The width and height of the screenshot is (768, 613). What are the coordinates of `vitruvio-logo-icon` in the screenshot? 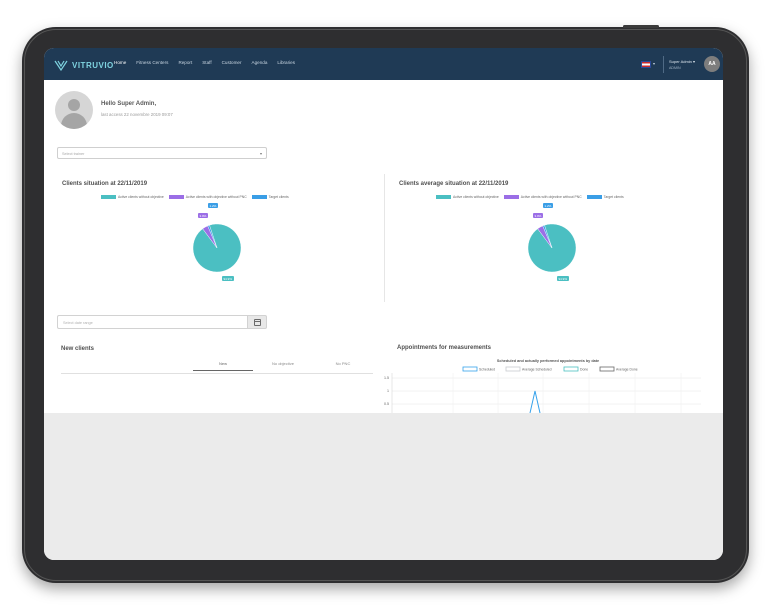 It's located at (61, 65).